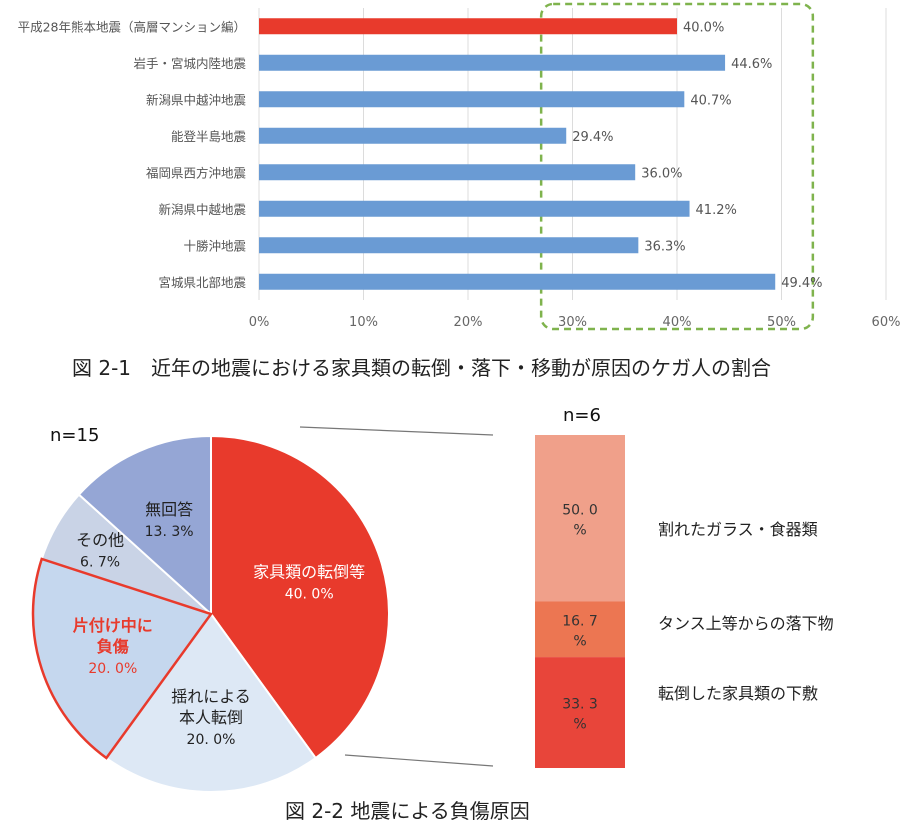 The height and width of the screenshot is (830, 922). Describe the element at coordinates (746, 623) in the screenshot. I see `stack-legend-falling: タンス上等からの落下物` at that location.